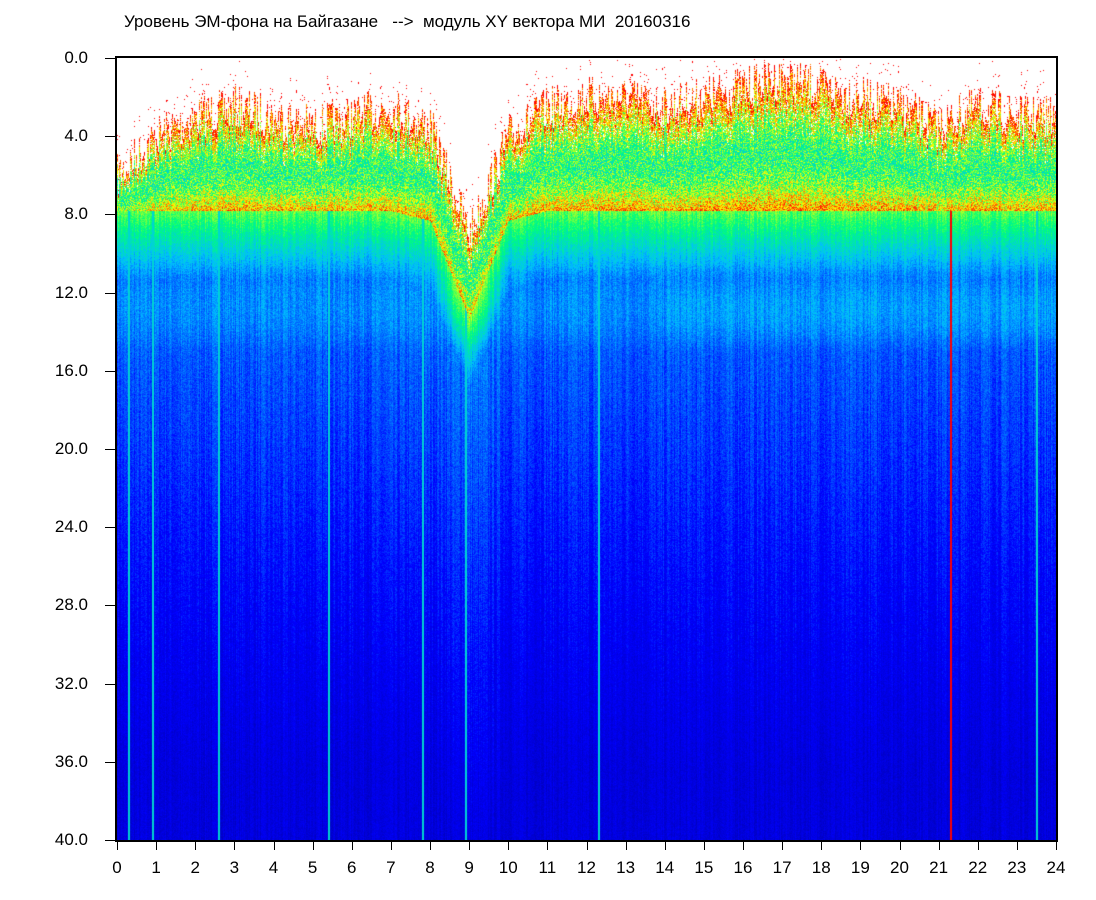  I want to click on x-tick-label: 2, so click(195, 867).